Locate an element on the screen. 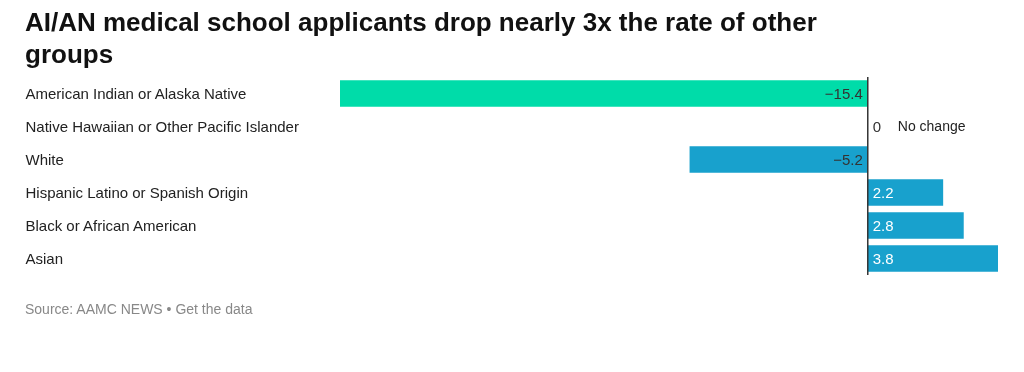 The width and height of the screenshot is (1024, 372). source-note: Source: AAMC NEWS • Get the data is located at coordinates (139, 309).